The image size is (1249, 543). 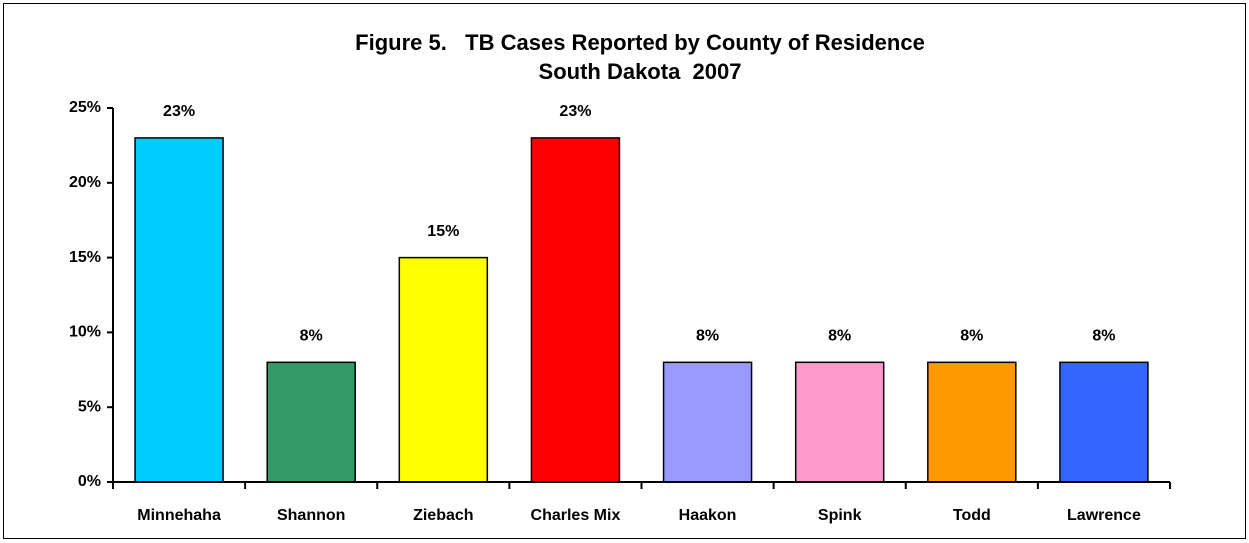 I want to click on x-tick-label: Spink, so click(x=840, y=515).